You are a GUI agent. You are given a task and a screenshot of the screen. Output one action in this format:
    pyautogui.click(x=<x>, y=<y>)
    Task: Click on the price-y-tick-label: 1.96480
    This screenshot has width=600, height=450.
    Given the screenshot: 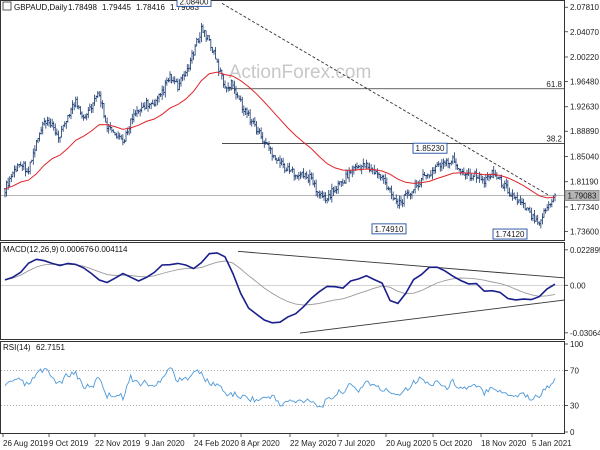 What is the action you would take?
    pyautogui.click(x=584, y=81)
    